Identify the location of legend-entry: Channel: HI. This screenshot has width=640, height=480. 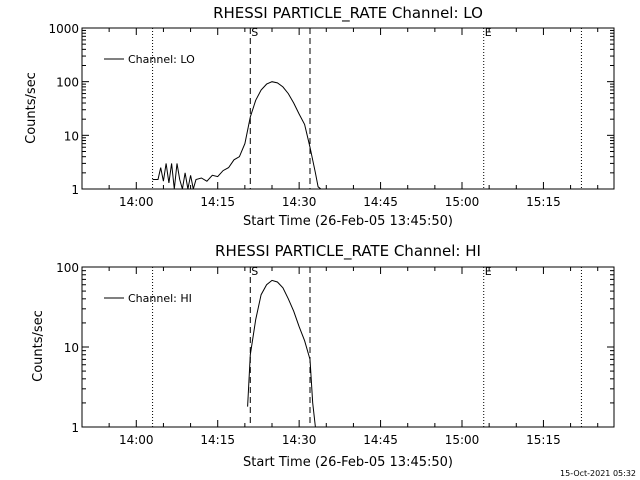
(160, 298).